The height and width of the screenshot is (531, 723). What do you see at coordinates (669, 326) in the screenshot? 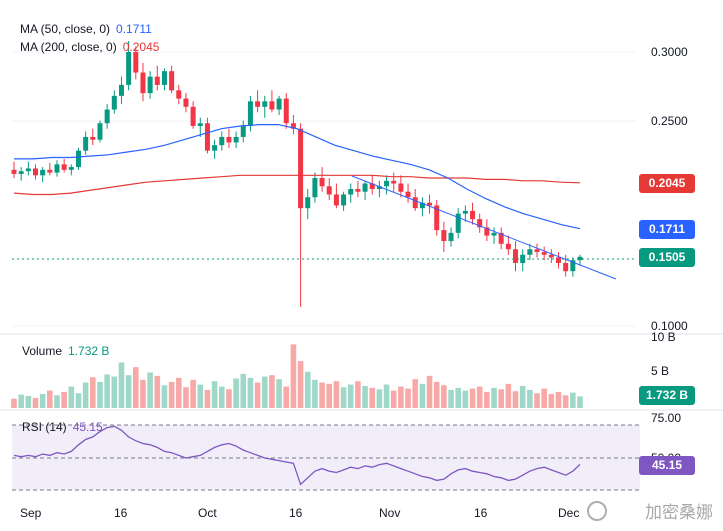
I see `price-label-0.1000: 0.1000` at bounding box center [669, 326].